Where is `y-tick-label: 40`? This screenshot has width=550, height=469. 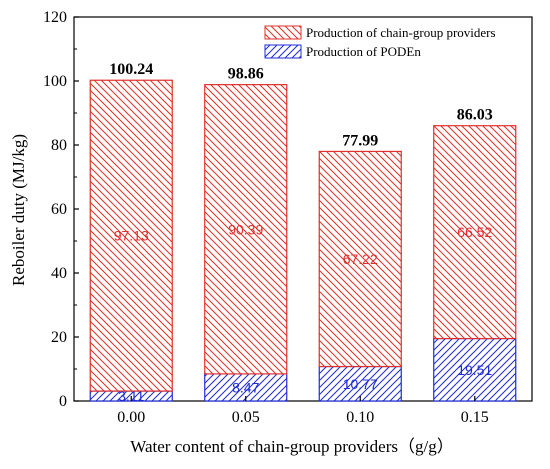 y-tick-label: 40 is located at coordinates (59, 273).